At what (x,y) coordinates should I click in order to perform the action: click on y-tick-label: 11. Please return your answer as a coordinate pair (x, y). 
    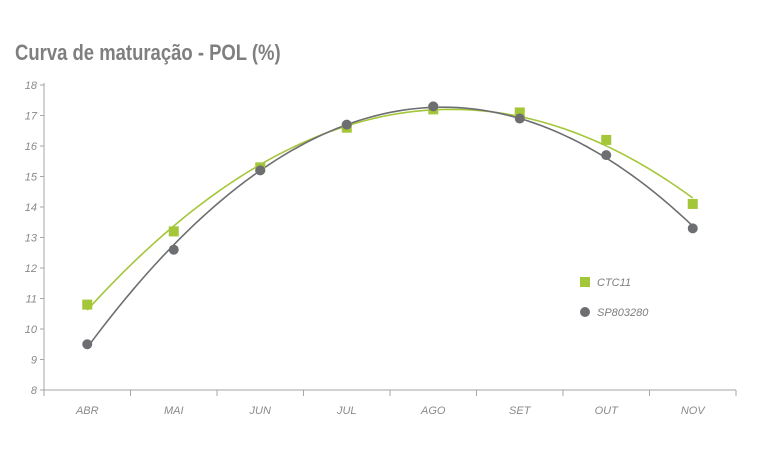
    Looking at the image, I should click on (31, 300).